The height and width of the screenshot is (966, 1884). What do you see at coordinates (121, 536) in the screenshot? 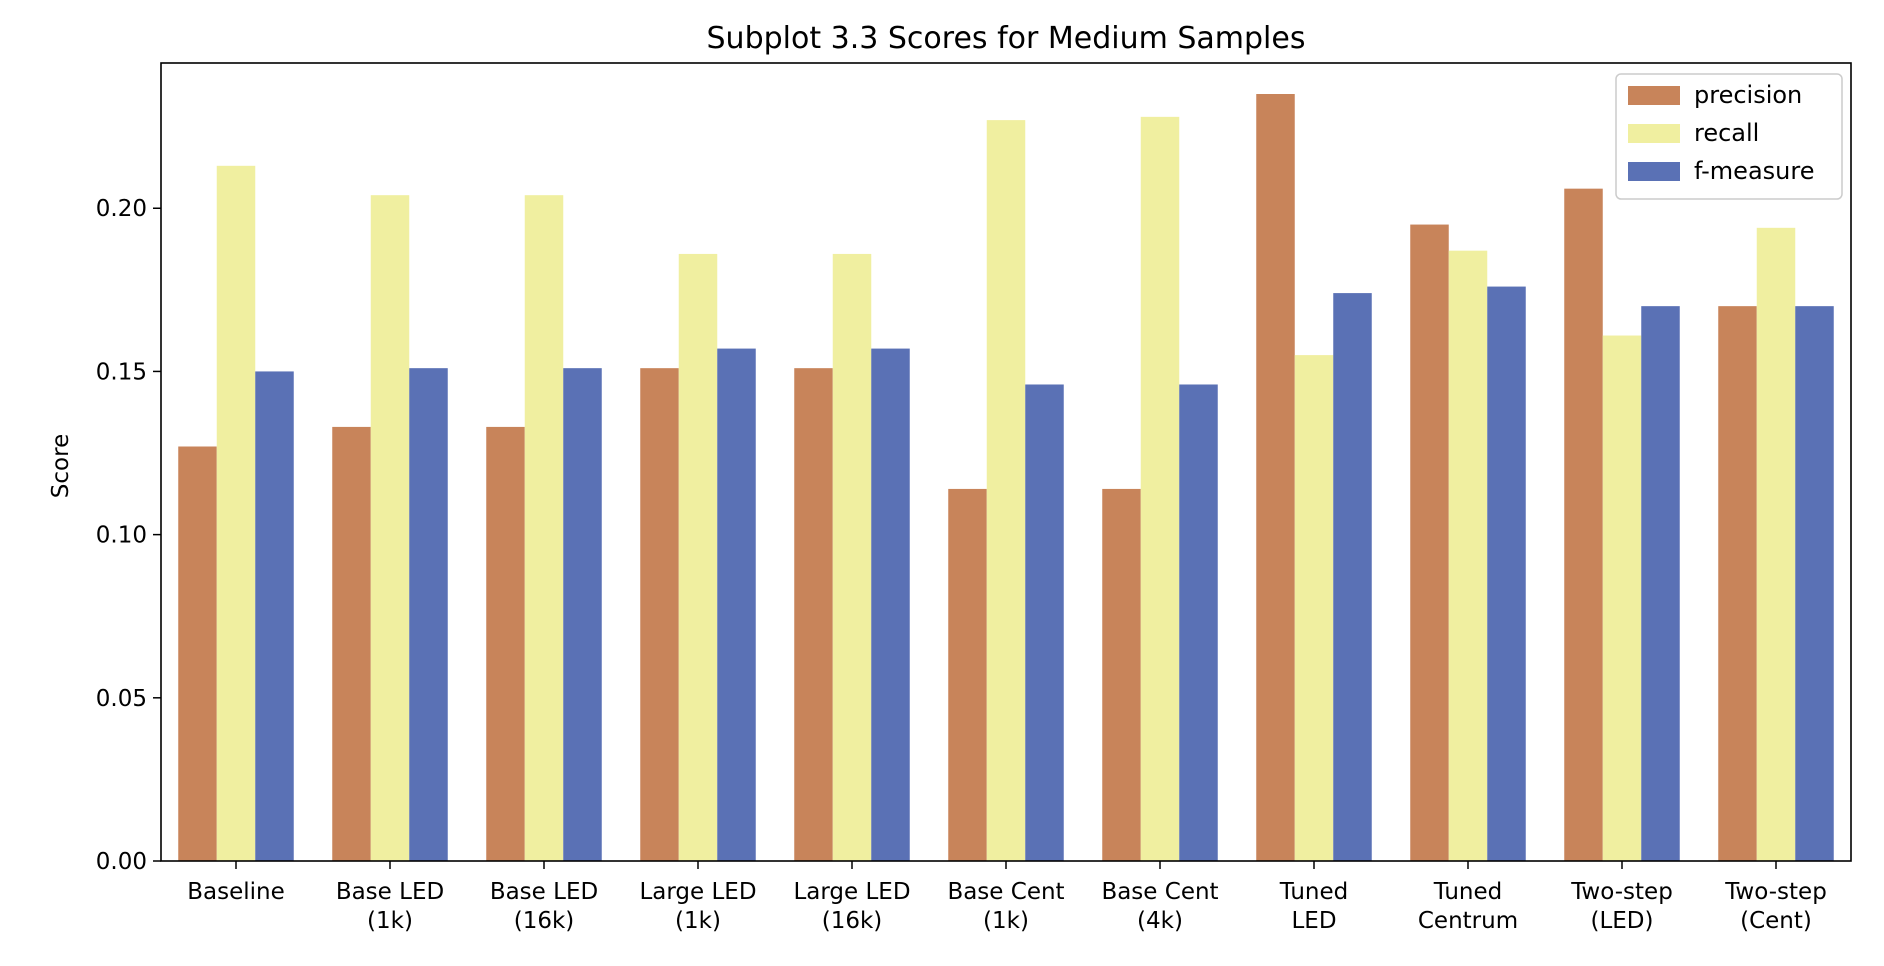
I see `y-tick-label: 0.10` at bounding box center [121, 536].